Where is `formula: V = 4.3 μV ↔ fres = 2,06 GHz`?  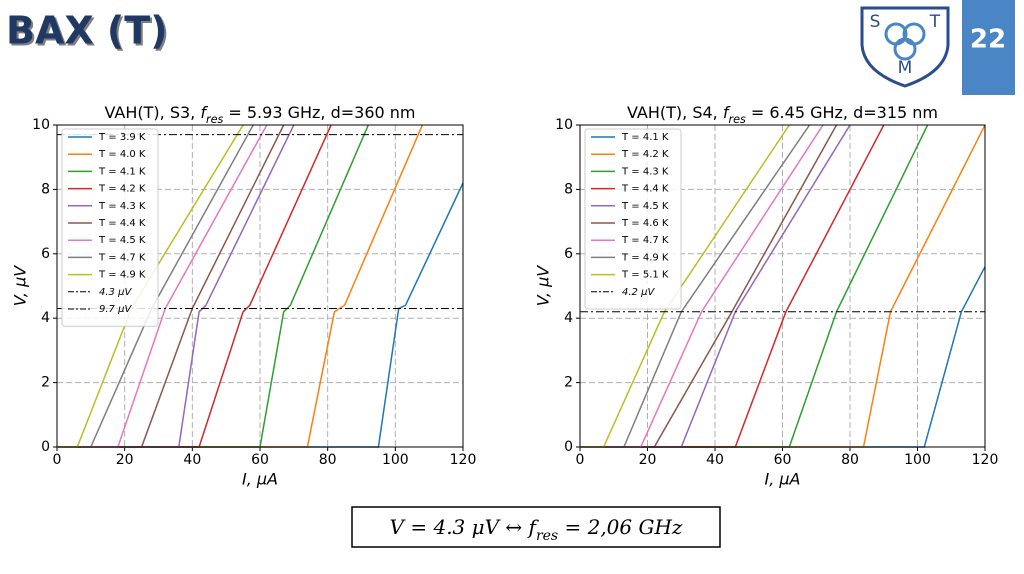
formula: V = 4.3 μV ↔ fres = 2,06 GHz is located at coordinates (536, 530).